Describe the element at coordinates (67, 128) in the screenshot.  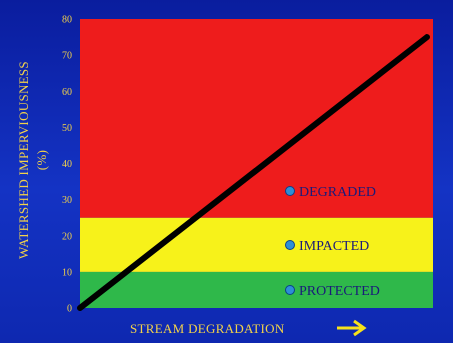
I see `y-tick-label: 50` at that location.